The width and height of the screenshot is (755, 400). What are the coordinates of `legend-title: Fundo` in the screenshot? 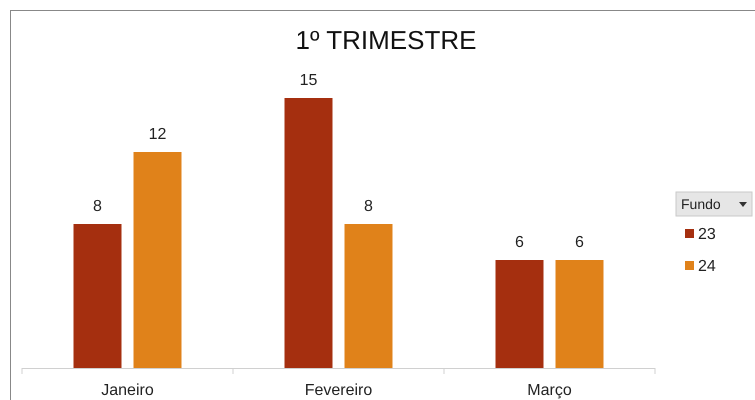 It's located at (701, 204).